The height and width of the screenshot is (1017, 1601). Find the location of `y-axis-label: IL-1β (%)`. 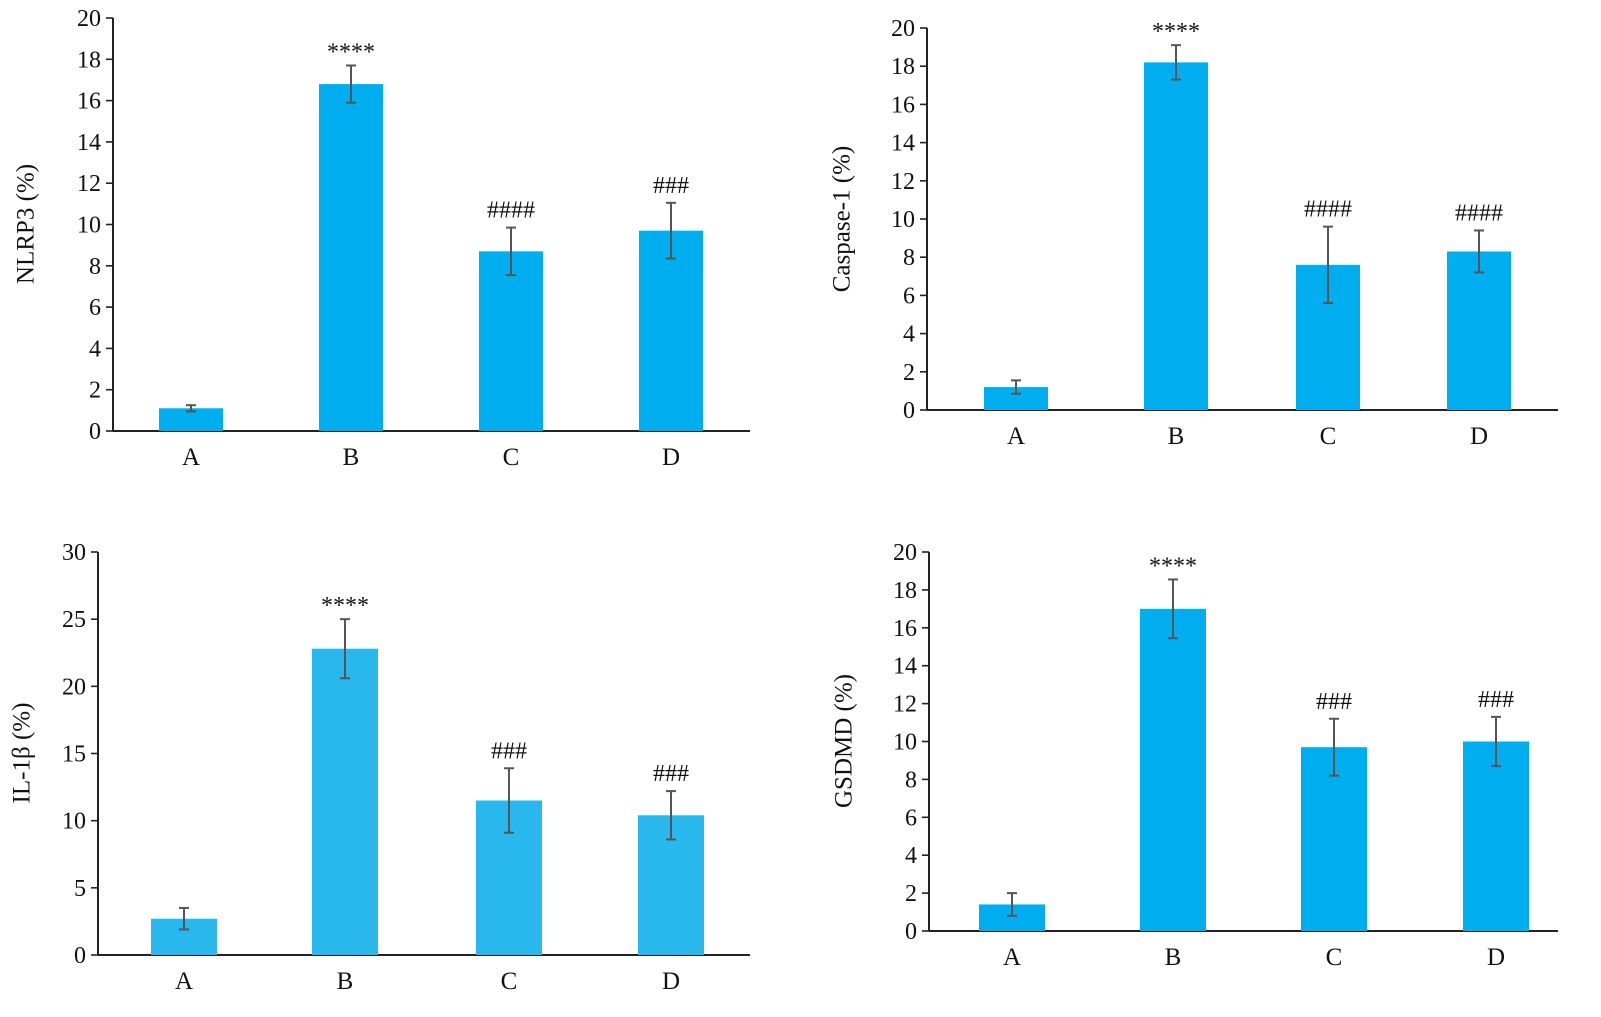

y-axis-label: IL-1β (%) is located at coordinates (22, 753).